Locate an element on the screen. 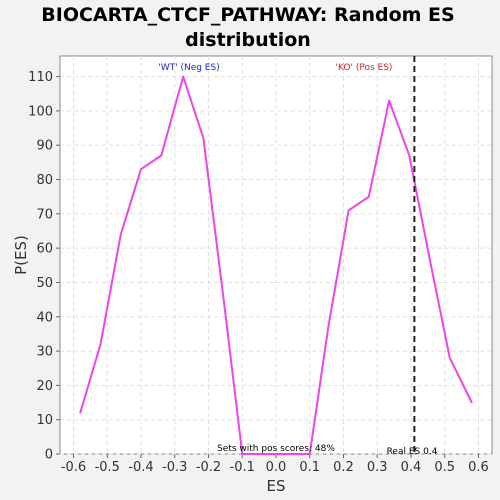 Image resolution: width=500 pixels, height=500 pixels. y-tick-label: 30 is located at coordinates (44, 352).